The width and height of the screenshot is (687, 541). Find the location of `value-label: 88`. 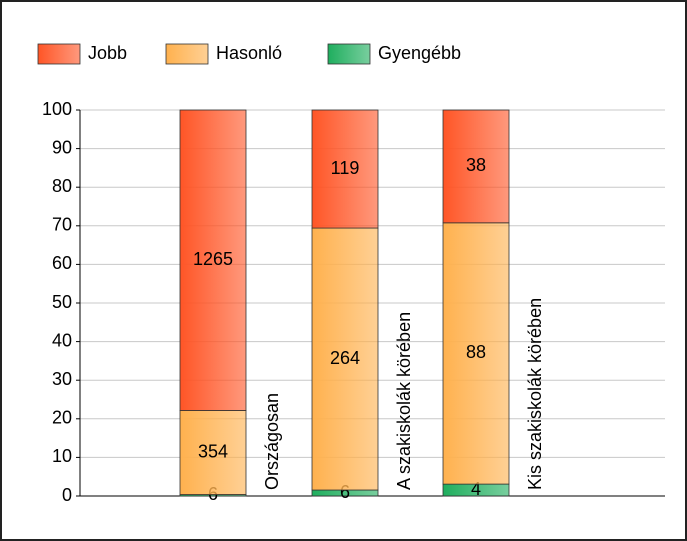

value-label: 88 is located at coordinates (476, 352).